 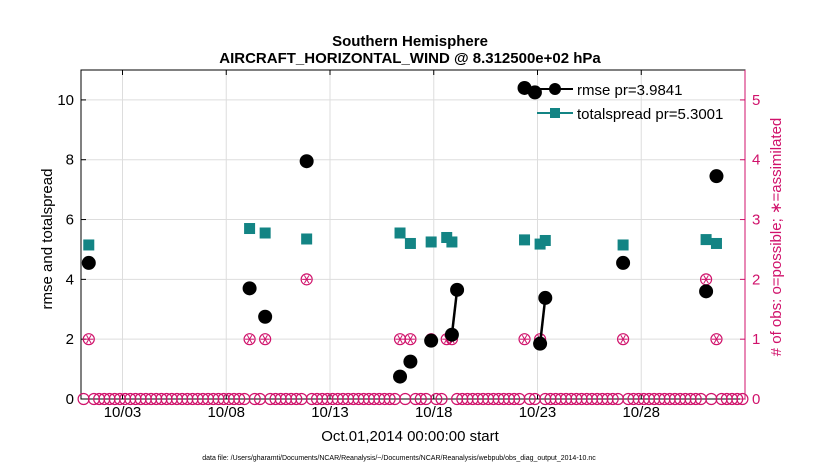 I want to click on rmse-segment, so click(x=454, y=312).